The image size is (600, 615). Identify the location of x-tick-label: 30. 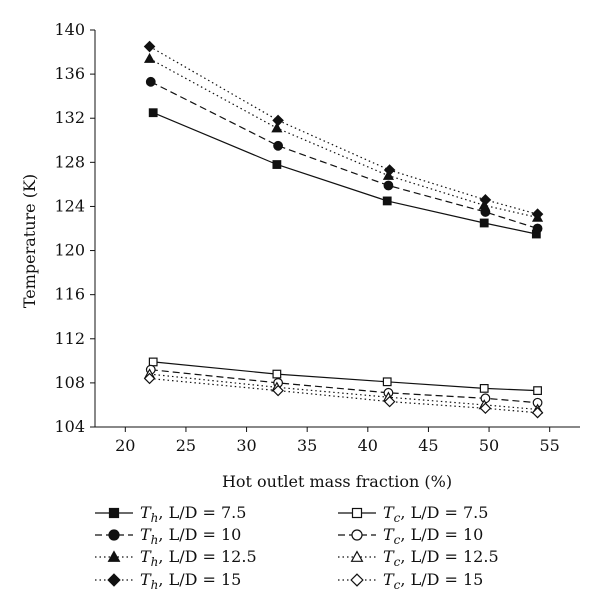
(246, 445).